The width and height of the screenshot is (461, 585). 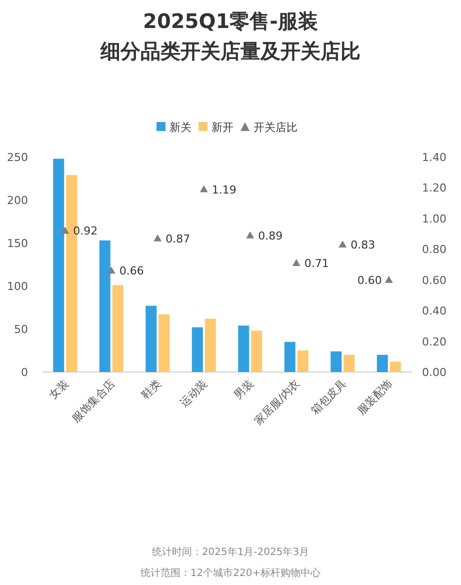 I want to click on legend-label: 开关店比, so click(x=276, y=127).